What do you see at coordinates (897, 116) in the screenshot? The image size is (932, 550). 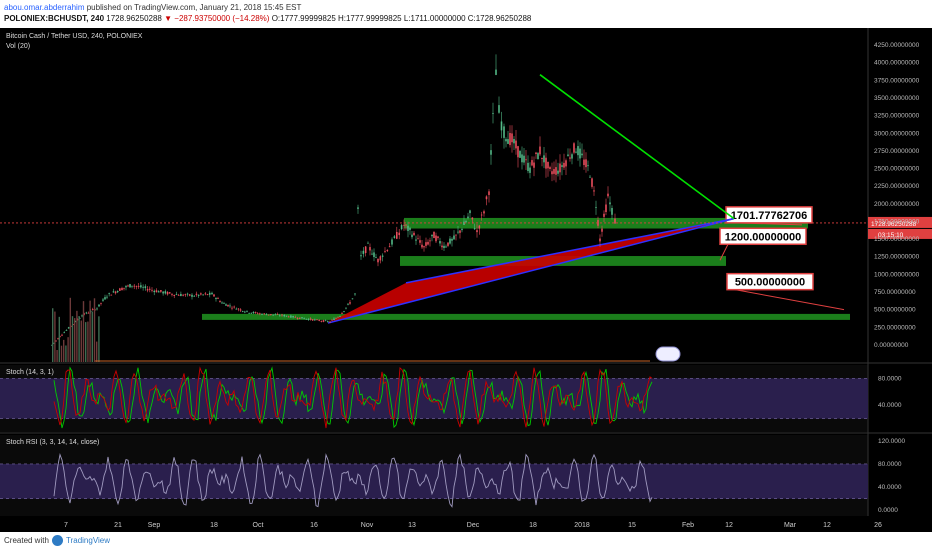 I see `price-tick-label: 3250.00000000` at bounding box center [897, 116].